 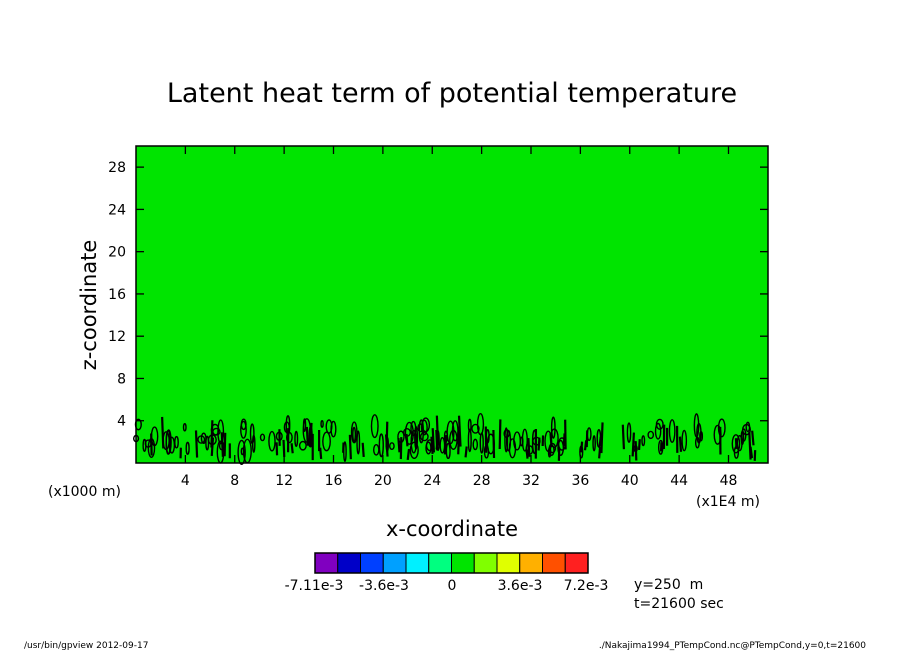 What do you see at coordinates (117, 253) in the screenshot?
I see `y-tick-label: 20` at bounding box center [117, 253].